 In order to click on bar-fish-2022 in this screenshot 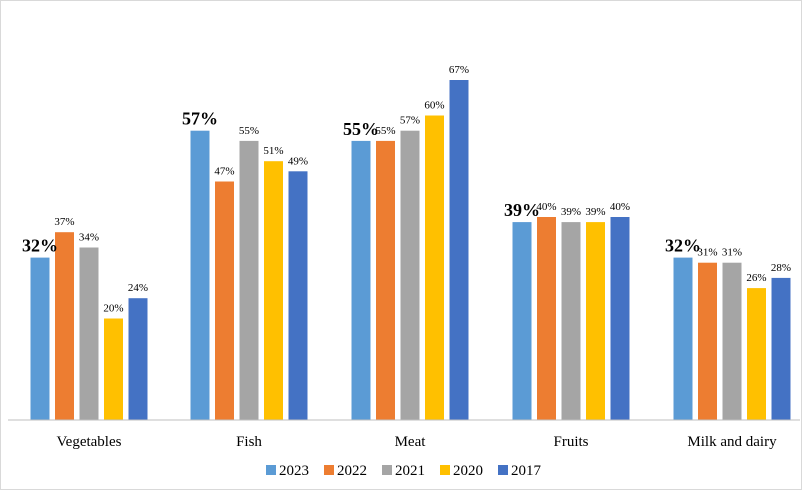, I will do `click(224, 300)`.